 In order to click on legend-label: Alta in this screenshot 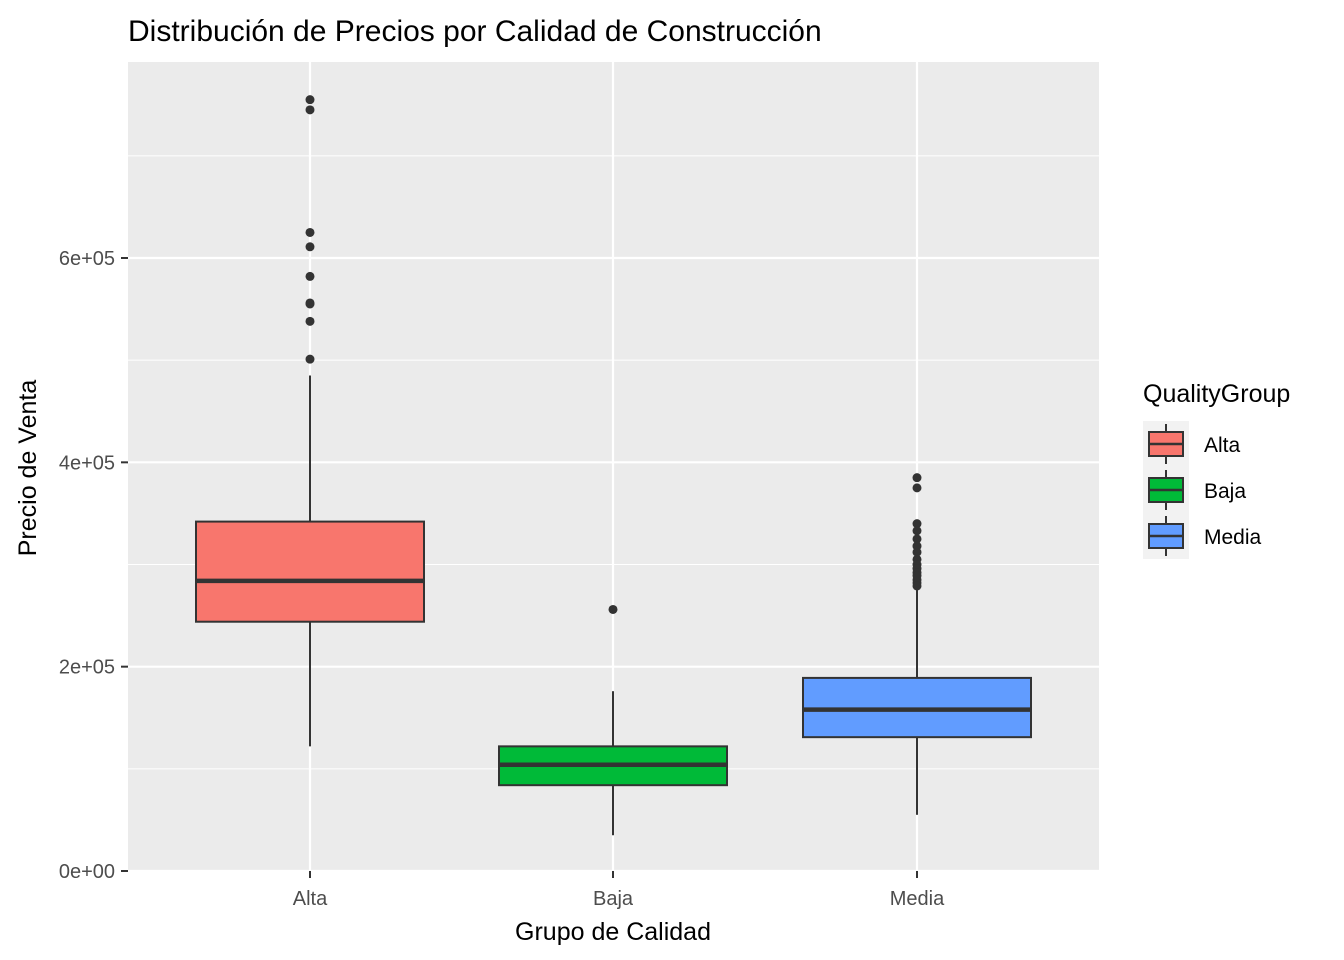, I will do `click(1222, 445)`.